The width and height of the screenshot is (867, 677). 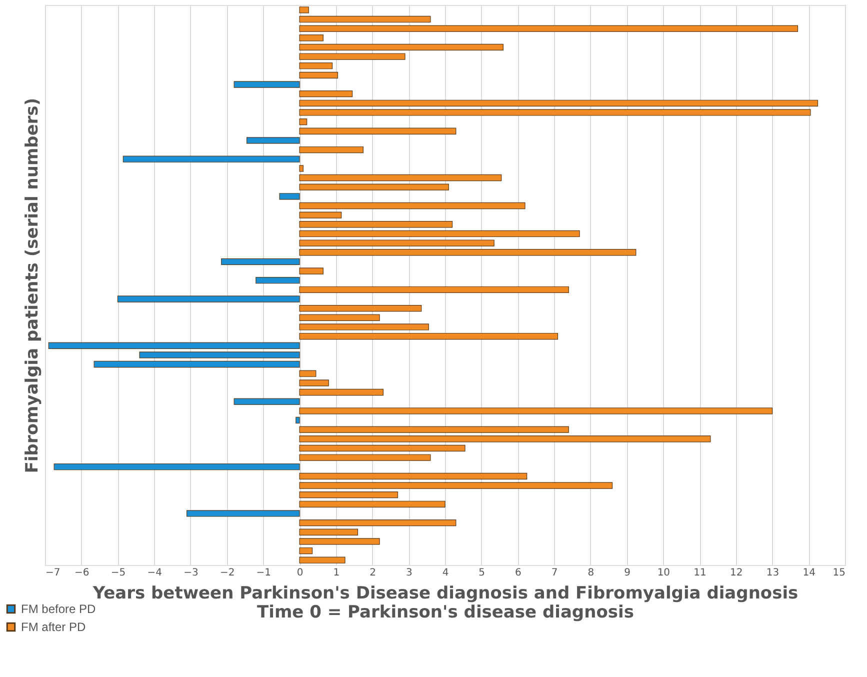 What do you see at coordinates (809, 573) in the screenshot?
I see `x-tick-label: 14` at bounding box center [809, 573].